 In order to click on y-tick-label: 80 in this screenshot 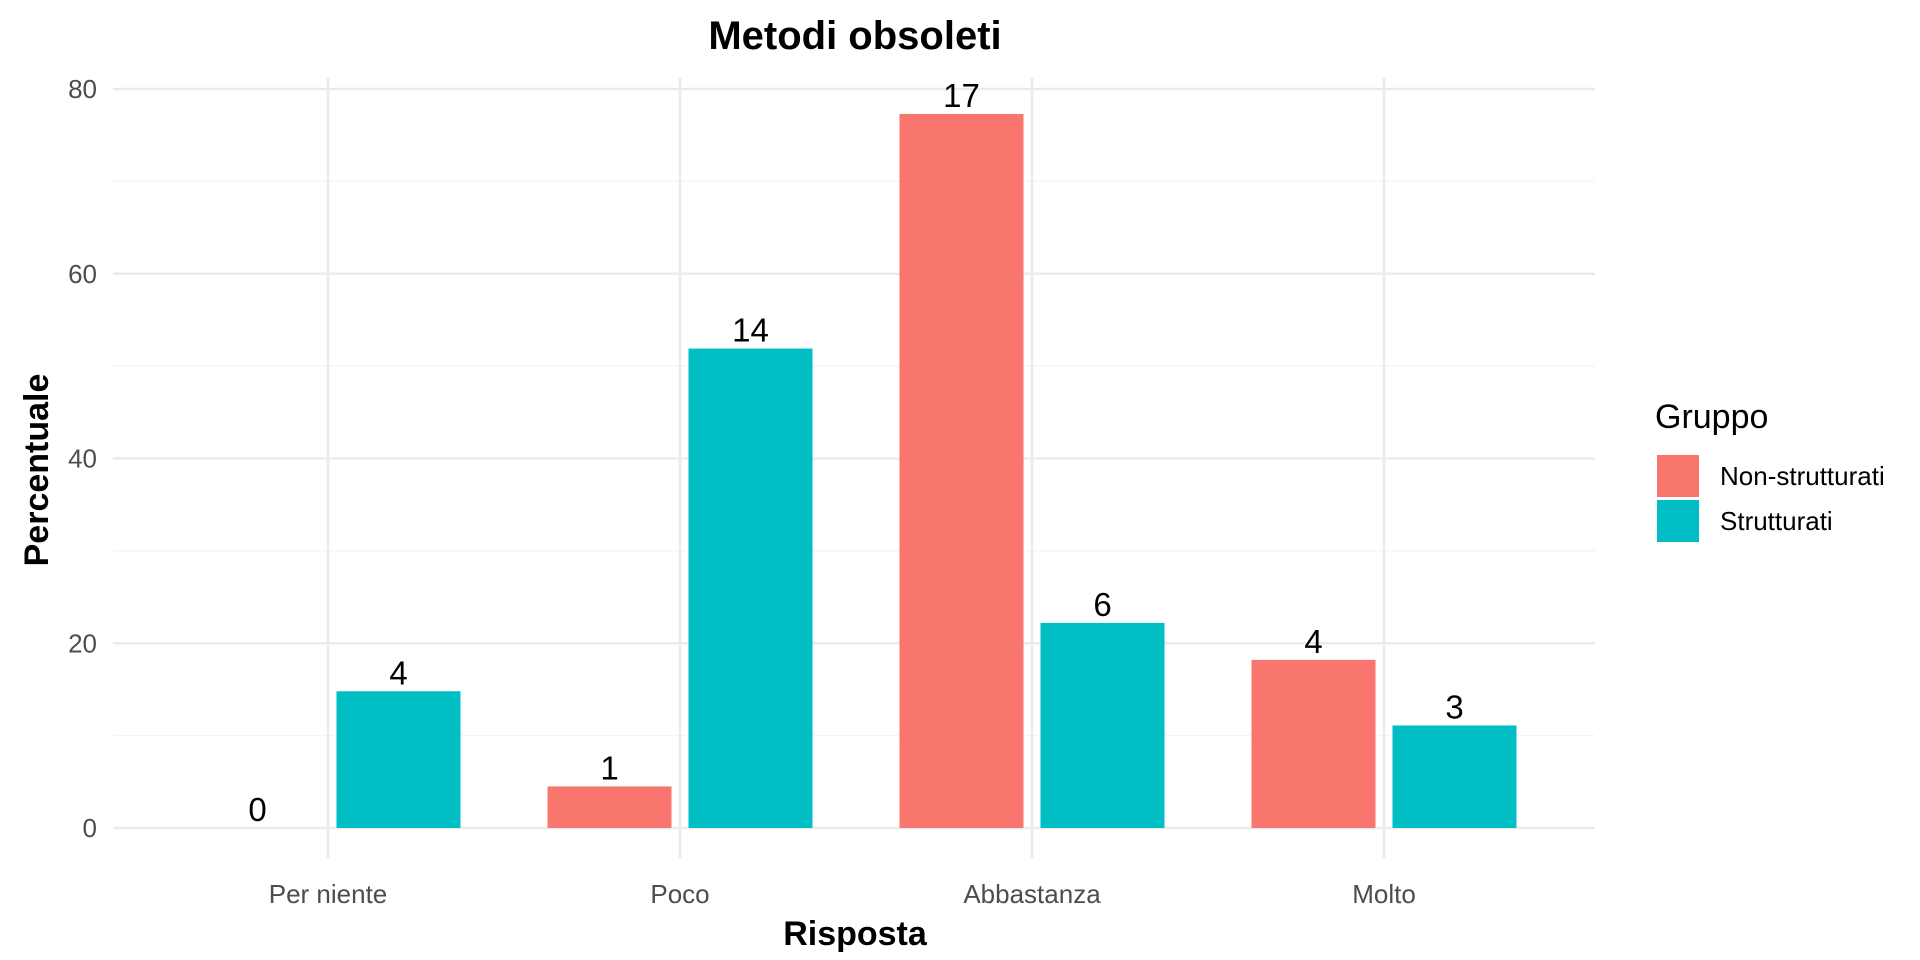, I will do `click(82, 89)`.